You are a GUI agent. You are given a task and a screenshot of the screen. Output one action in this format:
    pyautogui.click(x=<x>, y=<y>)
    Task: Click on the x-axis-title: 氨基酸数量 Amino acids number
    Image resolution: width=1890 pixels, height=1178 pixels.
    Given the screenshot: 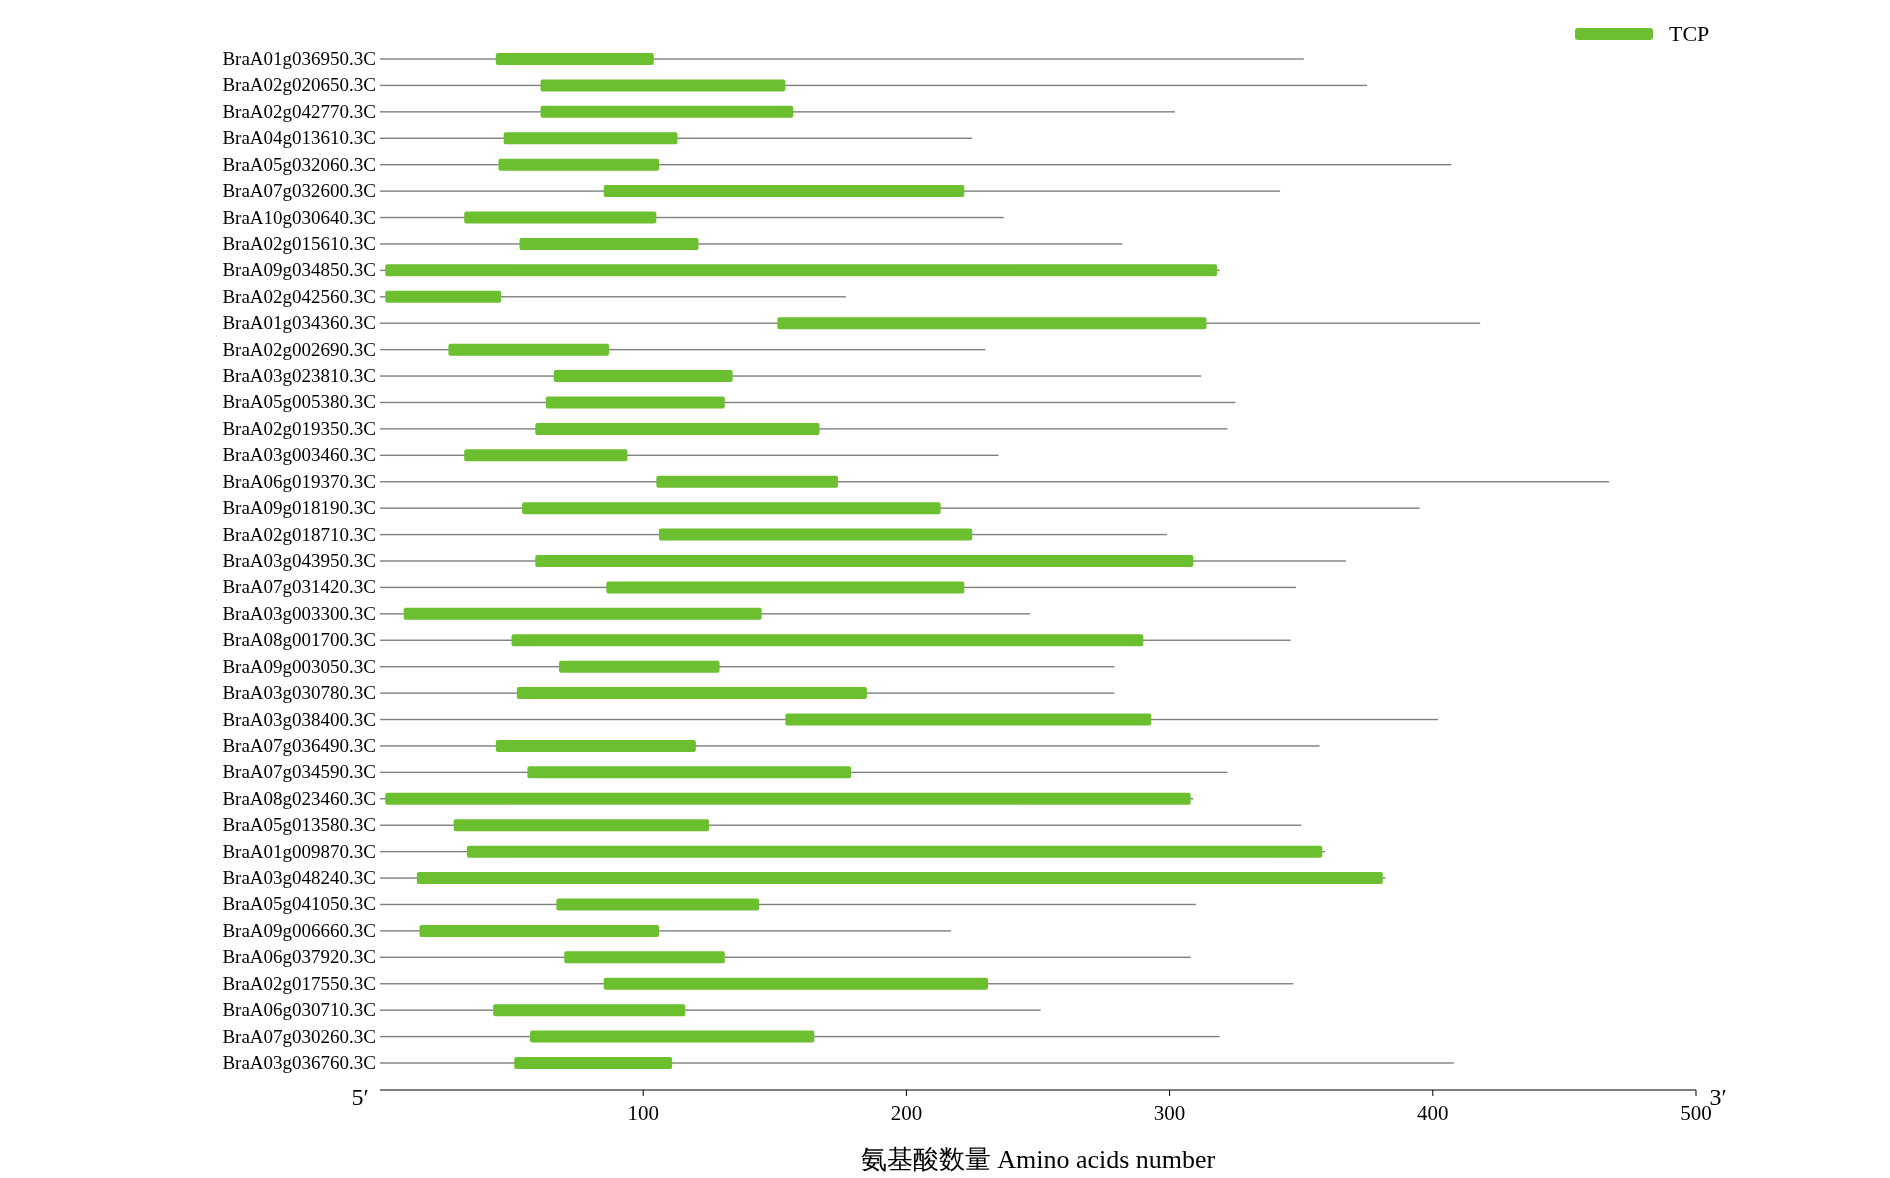 What is the action you would take?
    pyautogui.click(x=1038, y=1159)
    